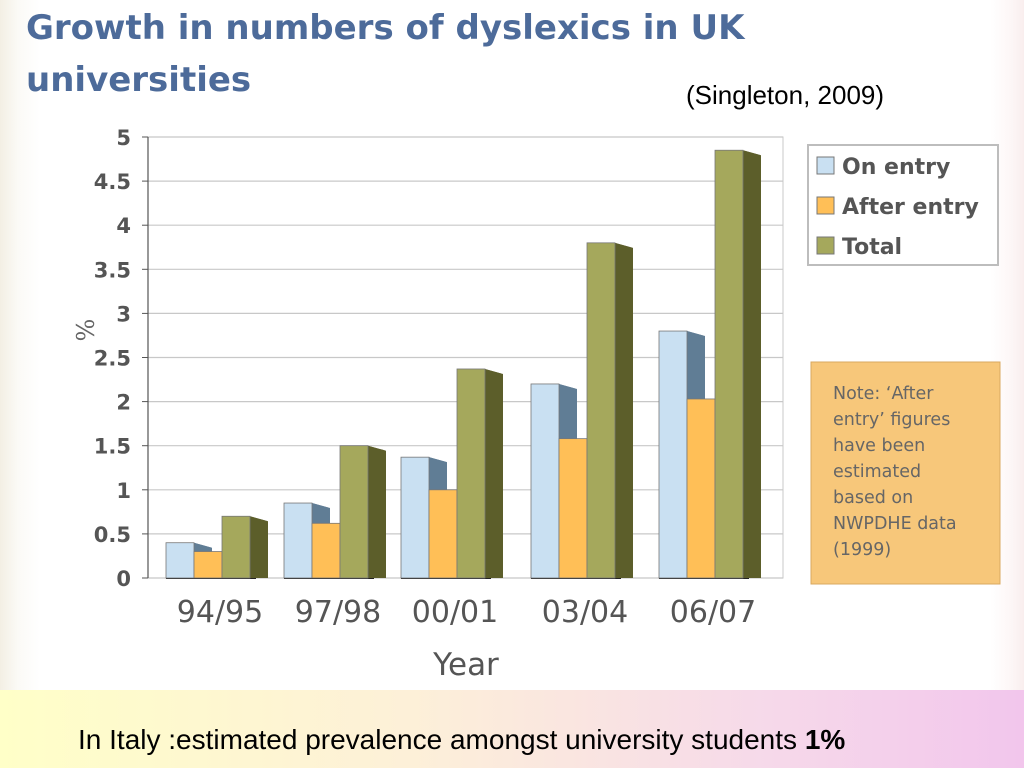 This screenshot has height=768, width=1024. I want to click on legend-box, so click(903, 205).